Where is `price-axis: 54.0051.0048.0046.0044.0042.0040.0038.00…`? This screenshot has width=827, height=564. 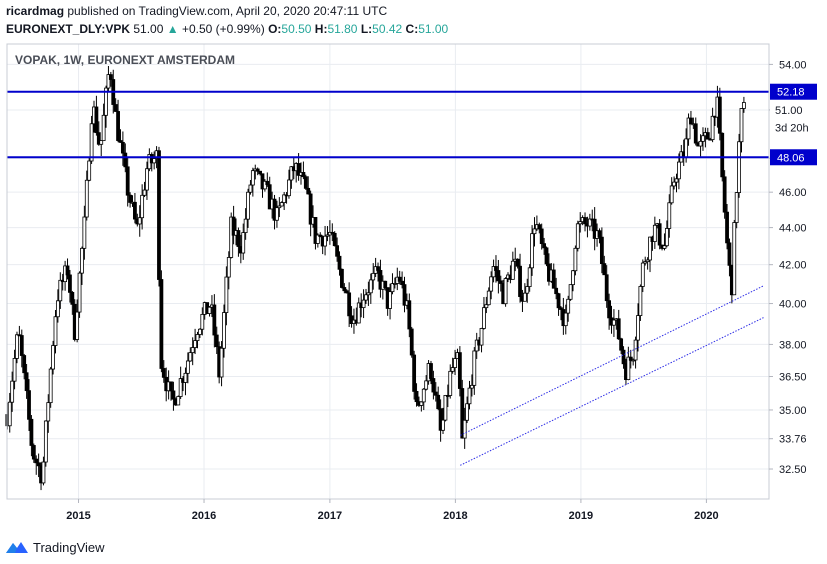 price-axis: 54.0051.0048.0046.0044.0042.0040.0038.00… is located at coordinates (792, 271).